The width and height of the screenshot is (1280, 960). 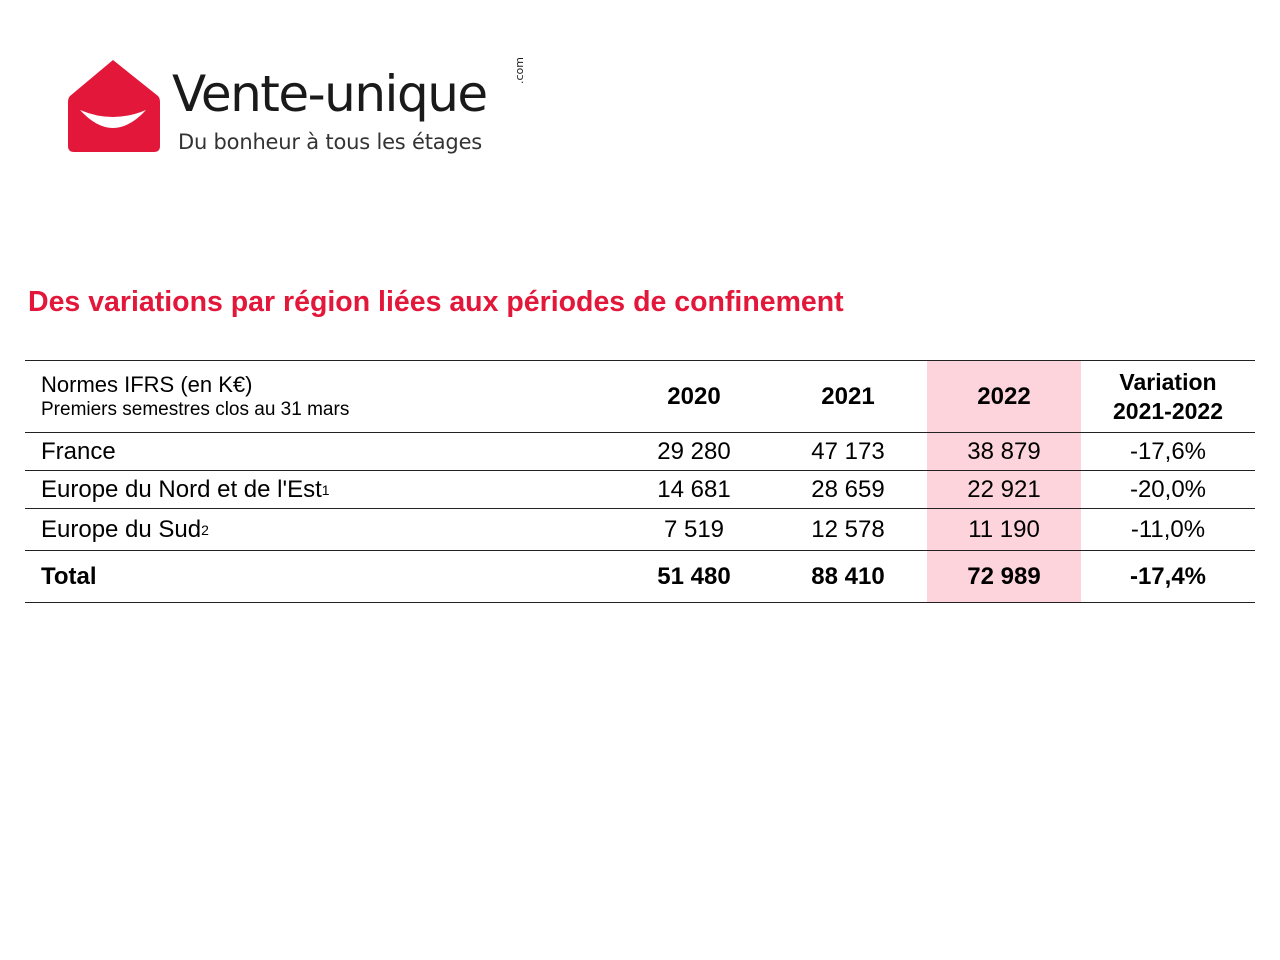 I want to click on table-row-france: France 29 280 47 173 38 879 -17,6%, so click(x=640, y=452).